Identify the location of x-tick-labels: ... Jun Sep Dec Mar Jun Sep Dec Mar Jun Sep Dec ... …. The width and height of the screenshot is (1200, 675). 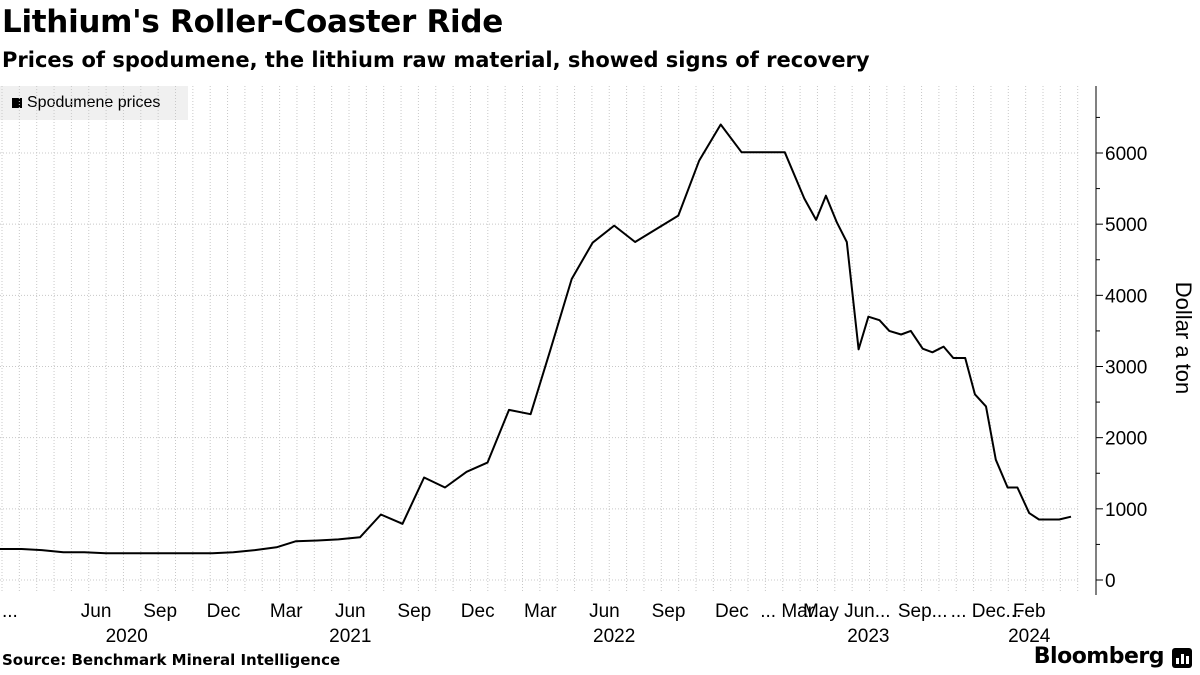
(524, 611).